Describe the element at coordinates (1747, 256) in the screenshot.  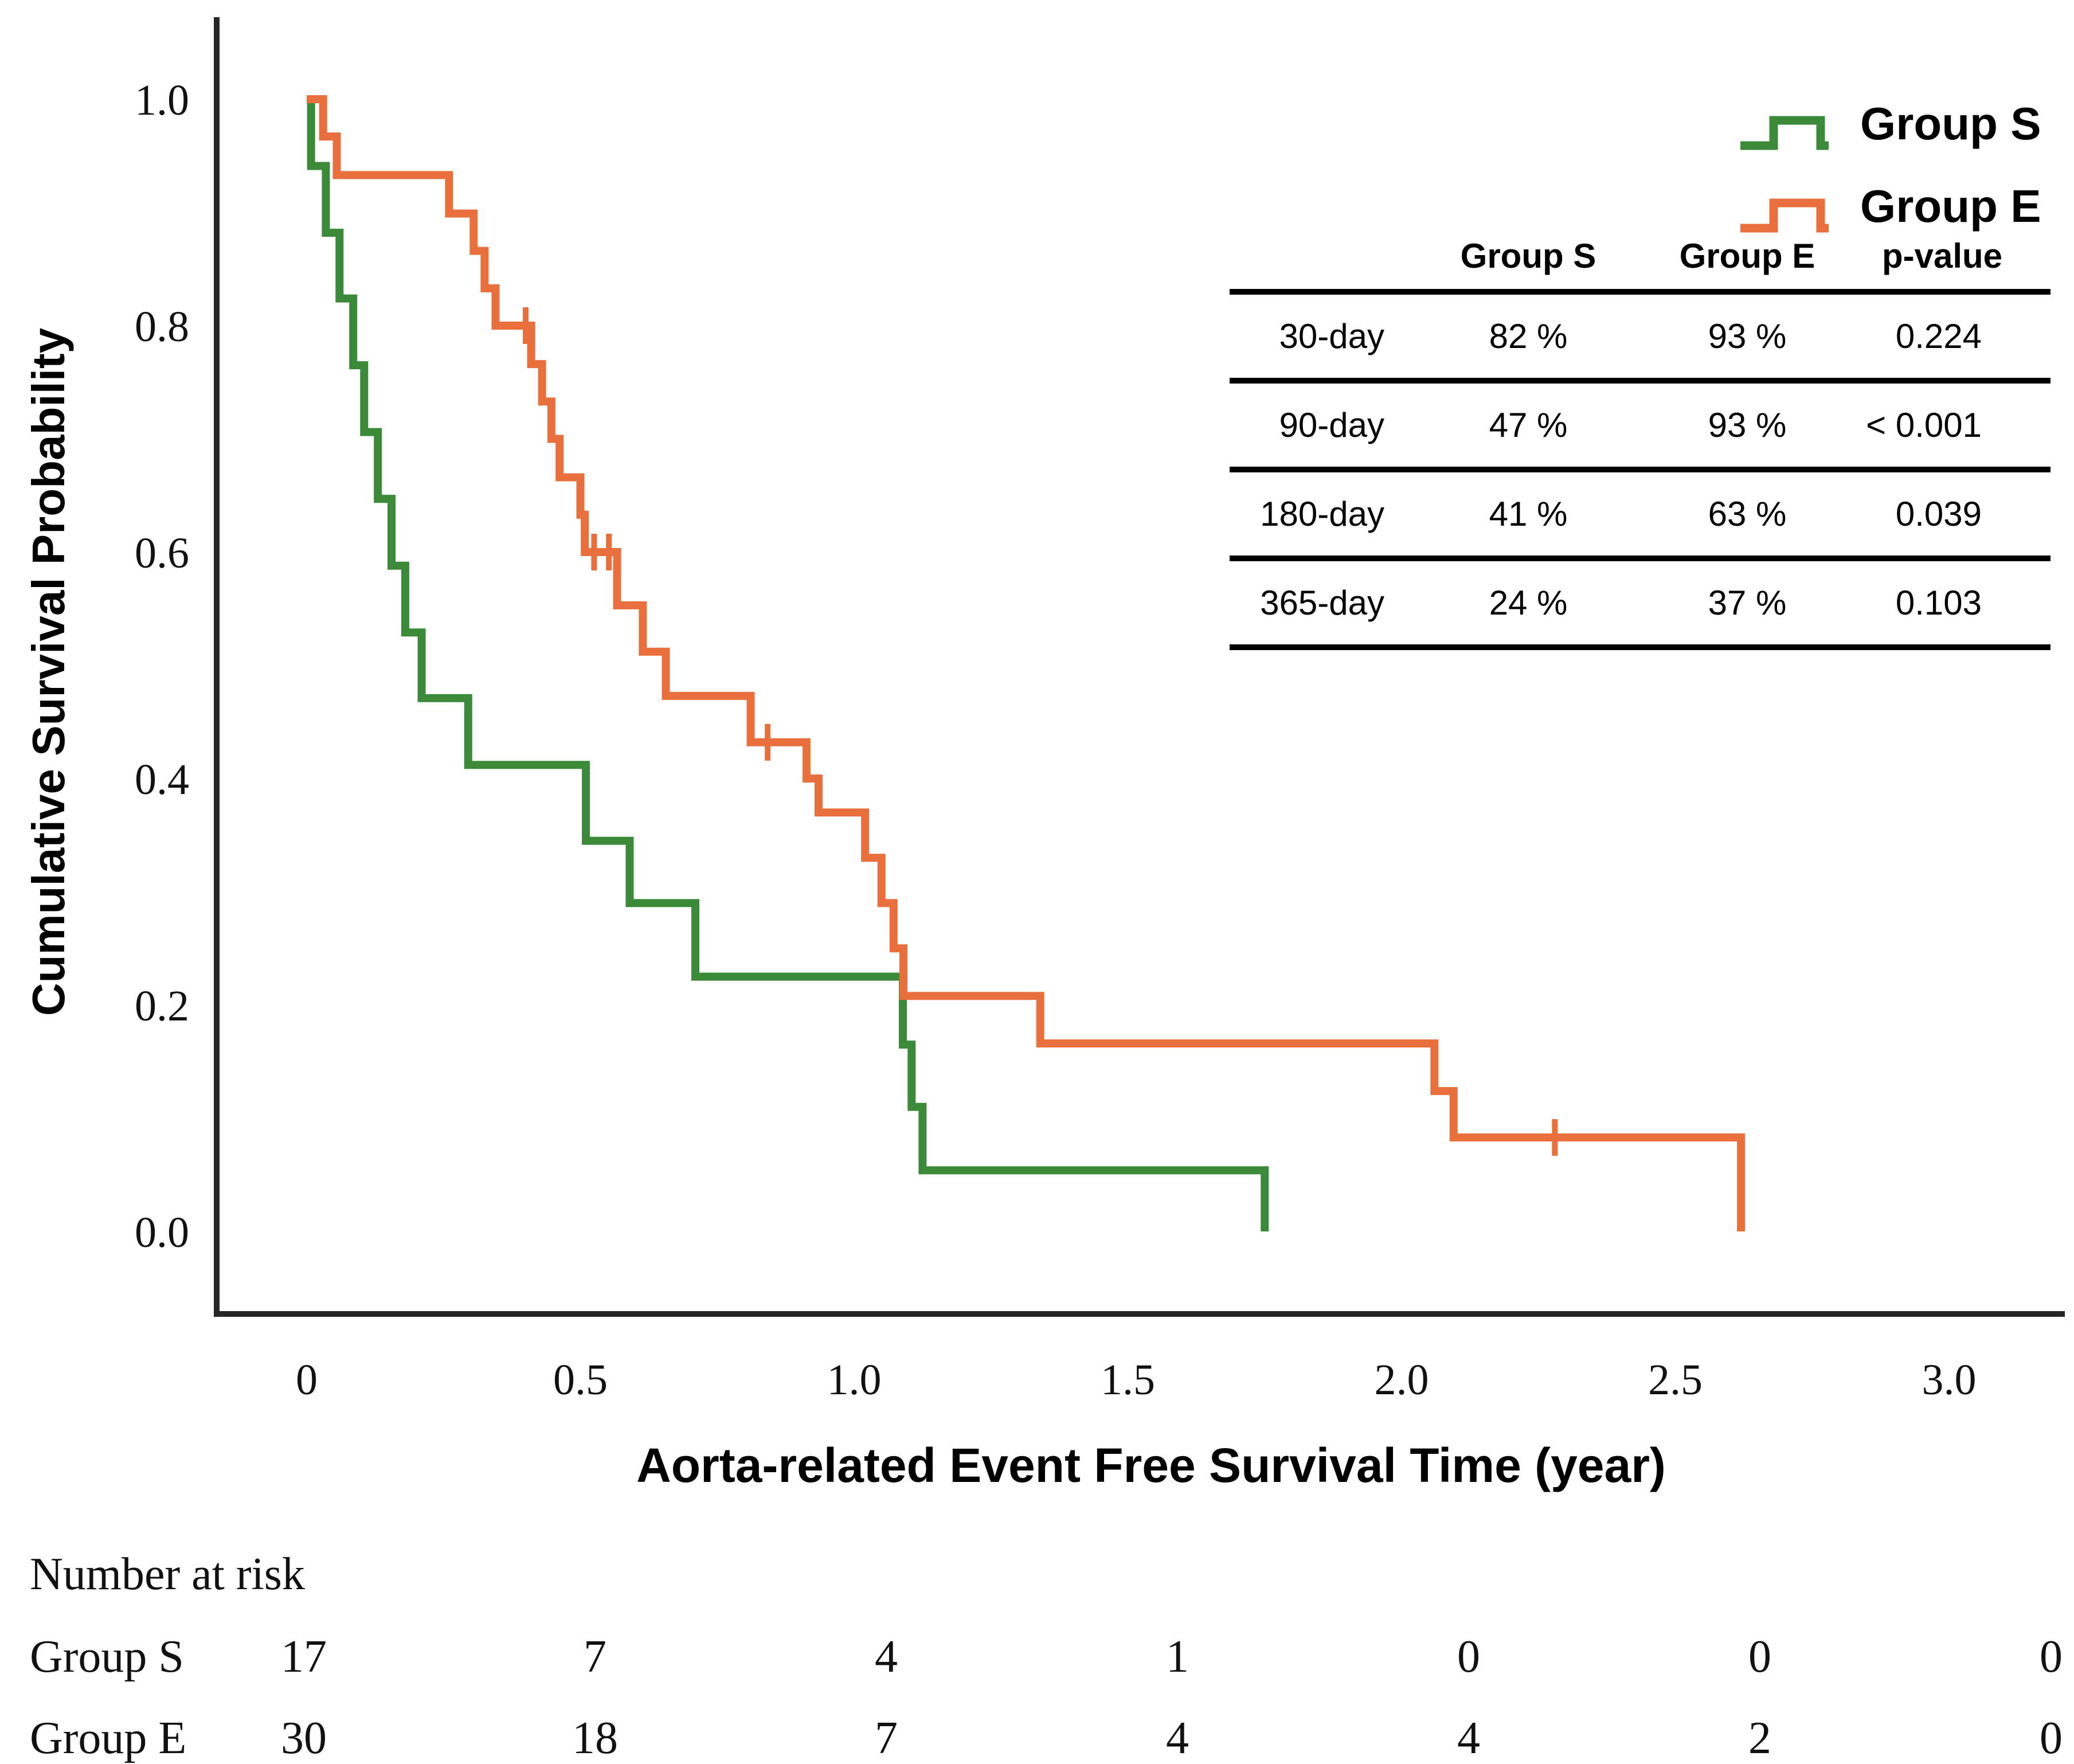
I see `summary-header: Group E` at that location.